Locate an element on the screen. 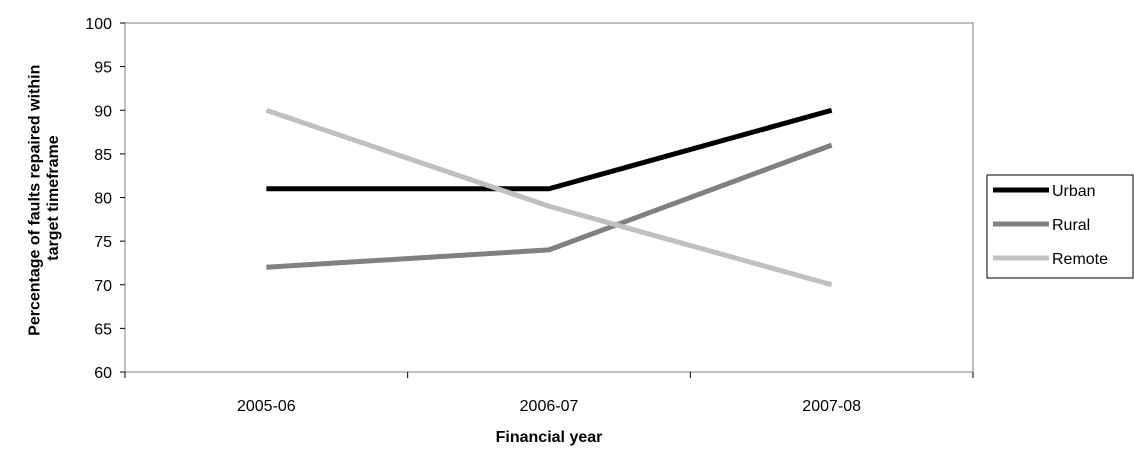 This screenshot has height=450, width=1134. y-tick-label: 70 is located at coordinates (103, 286).